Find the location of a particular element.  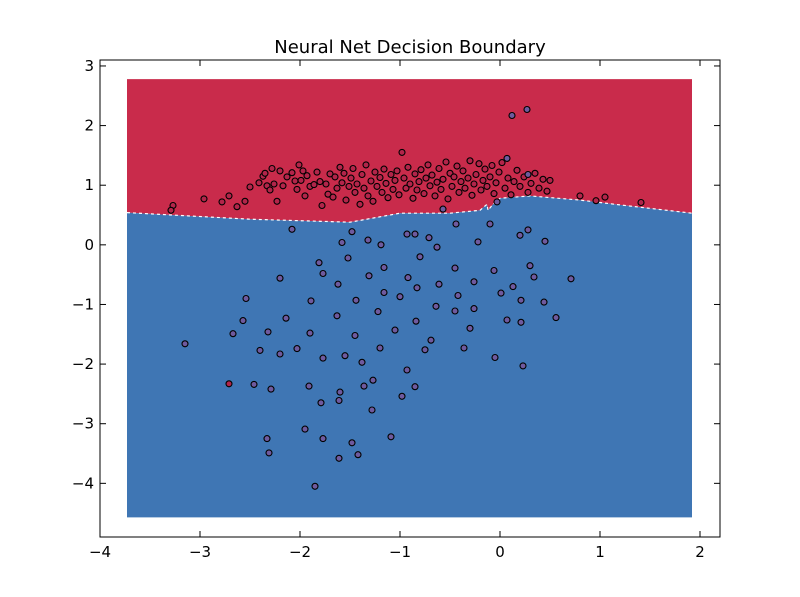

x-tick-label: −3 is located at coordinates (200, 552).